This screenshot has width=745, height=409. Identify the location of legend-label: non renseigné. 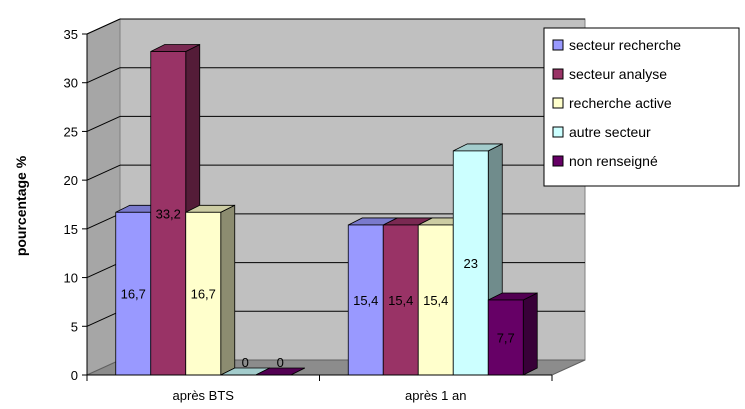
(613, 161).